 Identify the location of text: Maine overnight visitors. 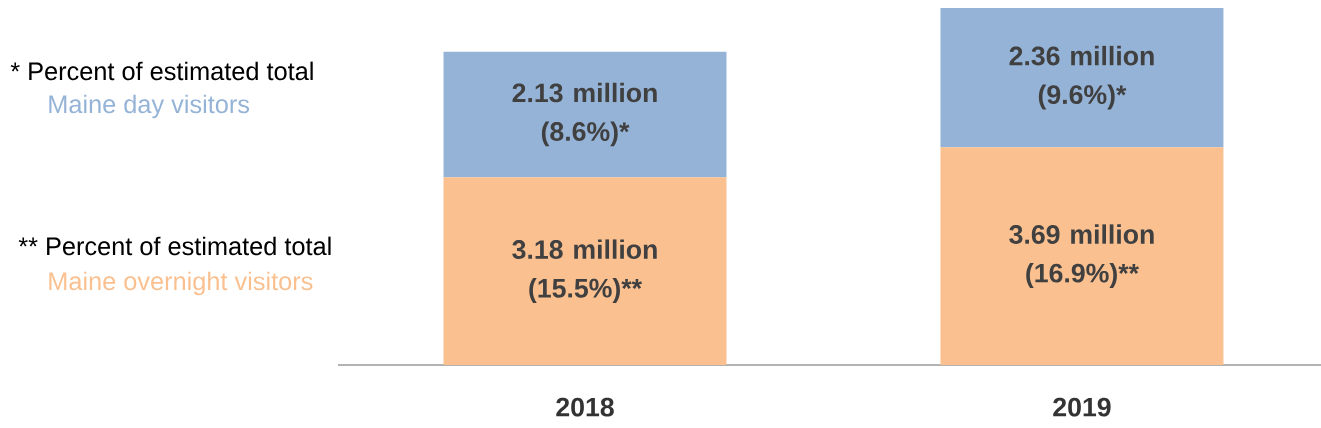
(181, 283).